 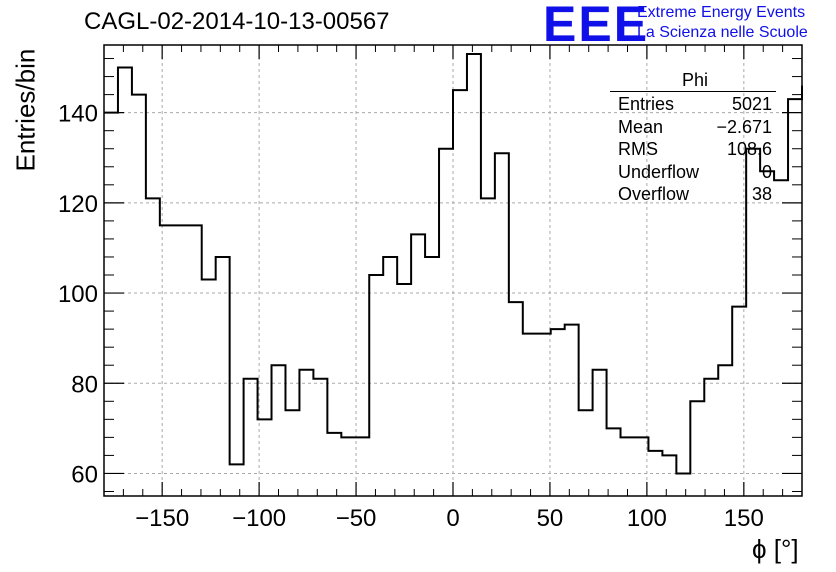 What do you see at coordinates (766, 171) in the screenshot?
I see `stats-value: 0` at bounding box center [766, 171].